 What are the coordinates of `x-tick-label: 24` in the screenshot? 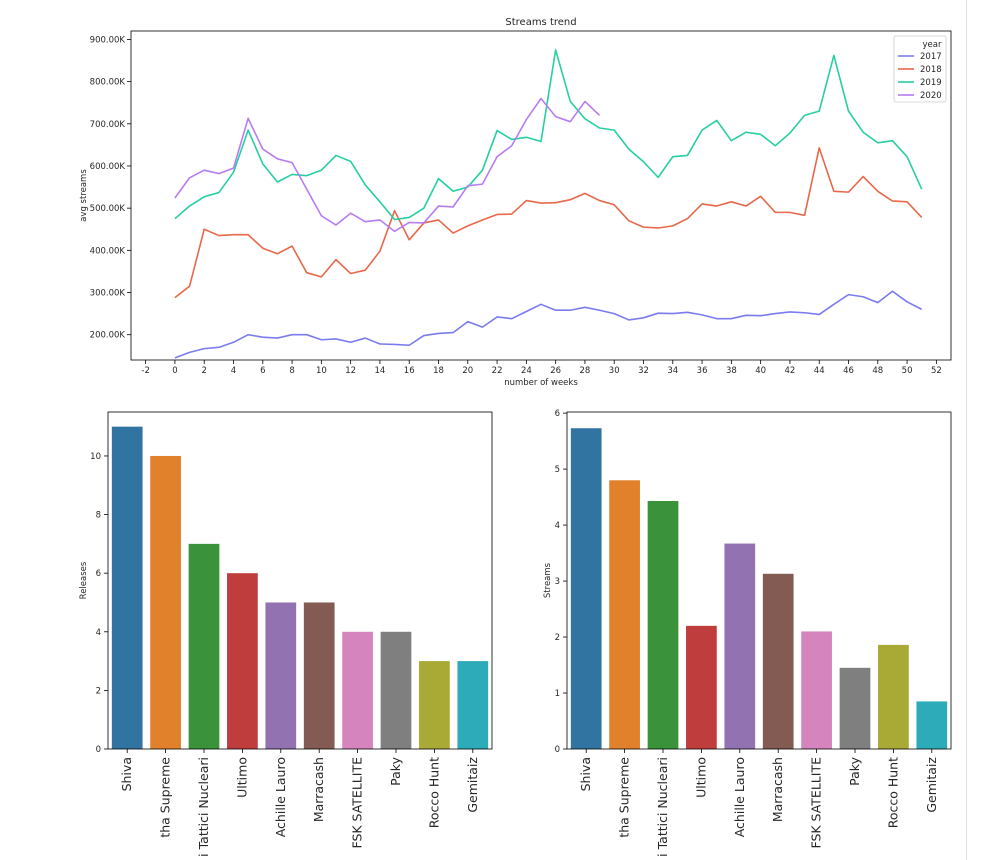 It's located at (526, 371).